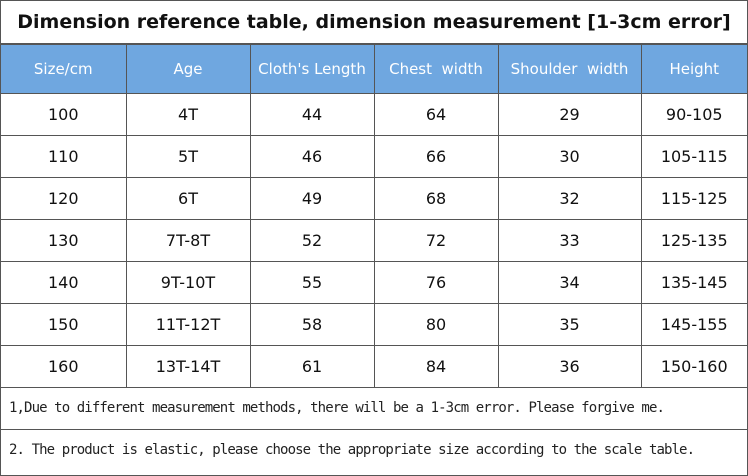 The image size is (748, 476). I want to click on table-cell: 84, so click(436, 366).